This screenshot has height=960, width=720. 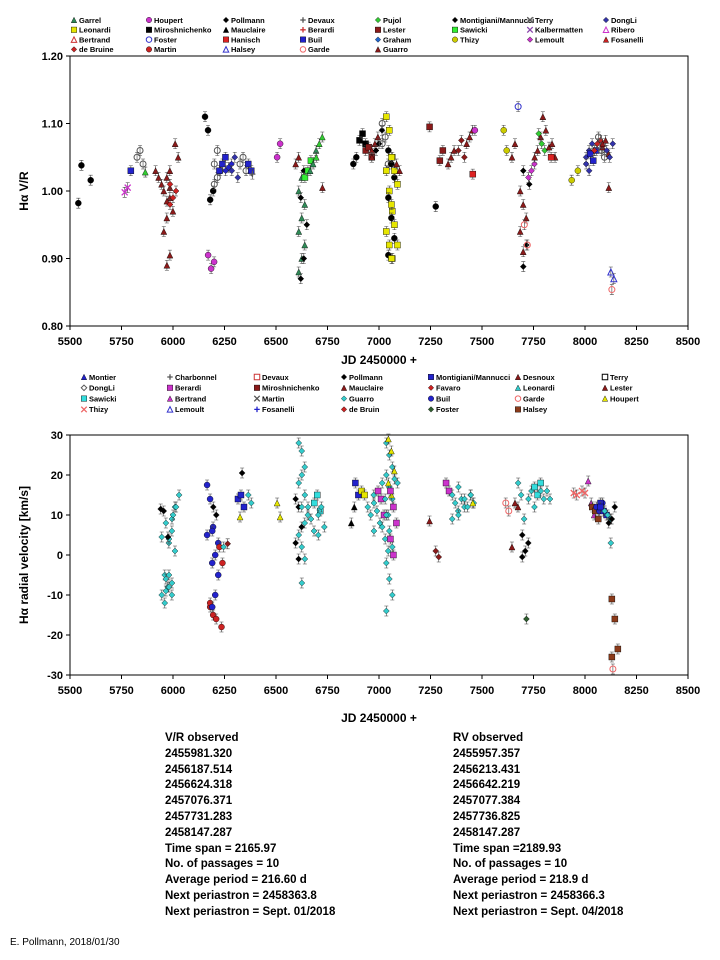 I want to click on vr-legend-item: Sawicki, so click(x=470, y=30).